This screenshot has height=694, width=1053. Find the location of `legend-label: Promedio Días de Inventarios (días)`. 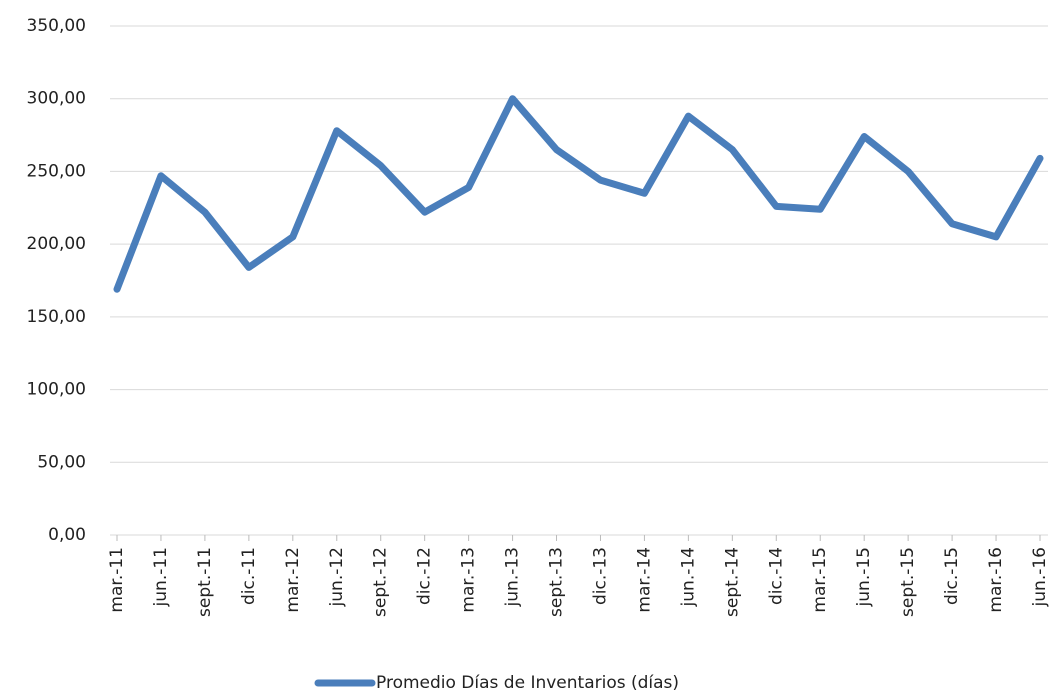

legend-label: Promedio Días de Inventarios (días) is located at coordinates (527, 683).